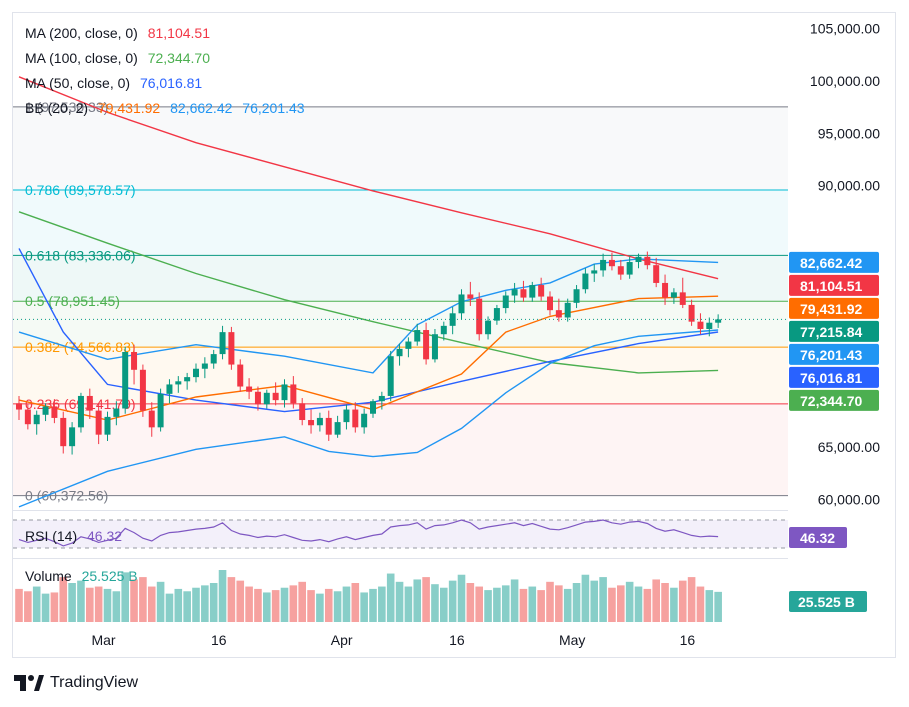 The height and width of the screenshot is (707, 909). I want to click on fib-label-0.5: 0.5 (78,951.45), so click(72, 301).